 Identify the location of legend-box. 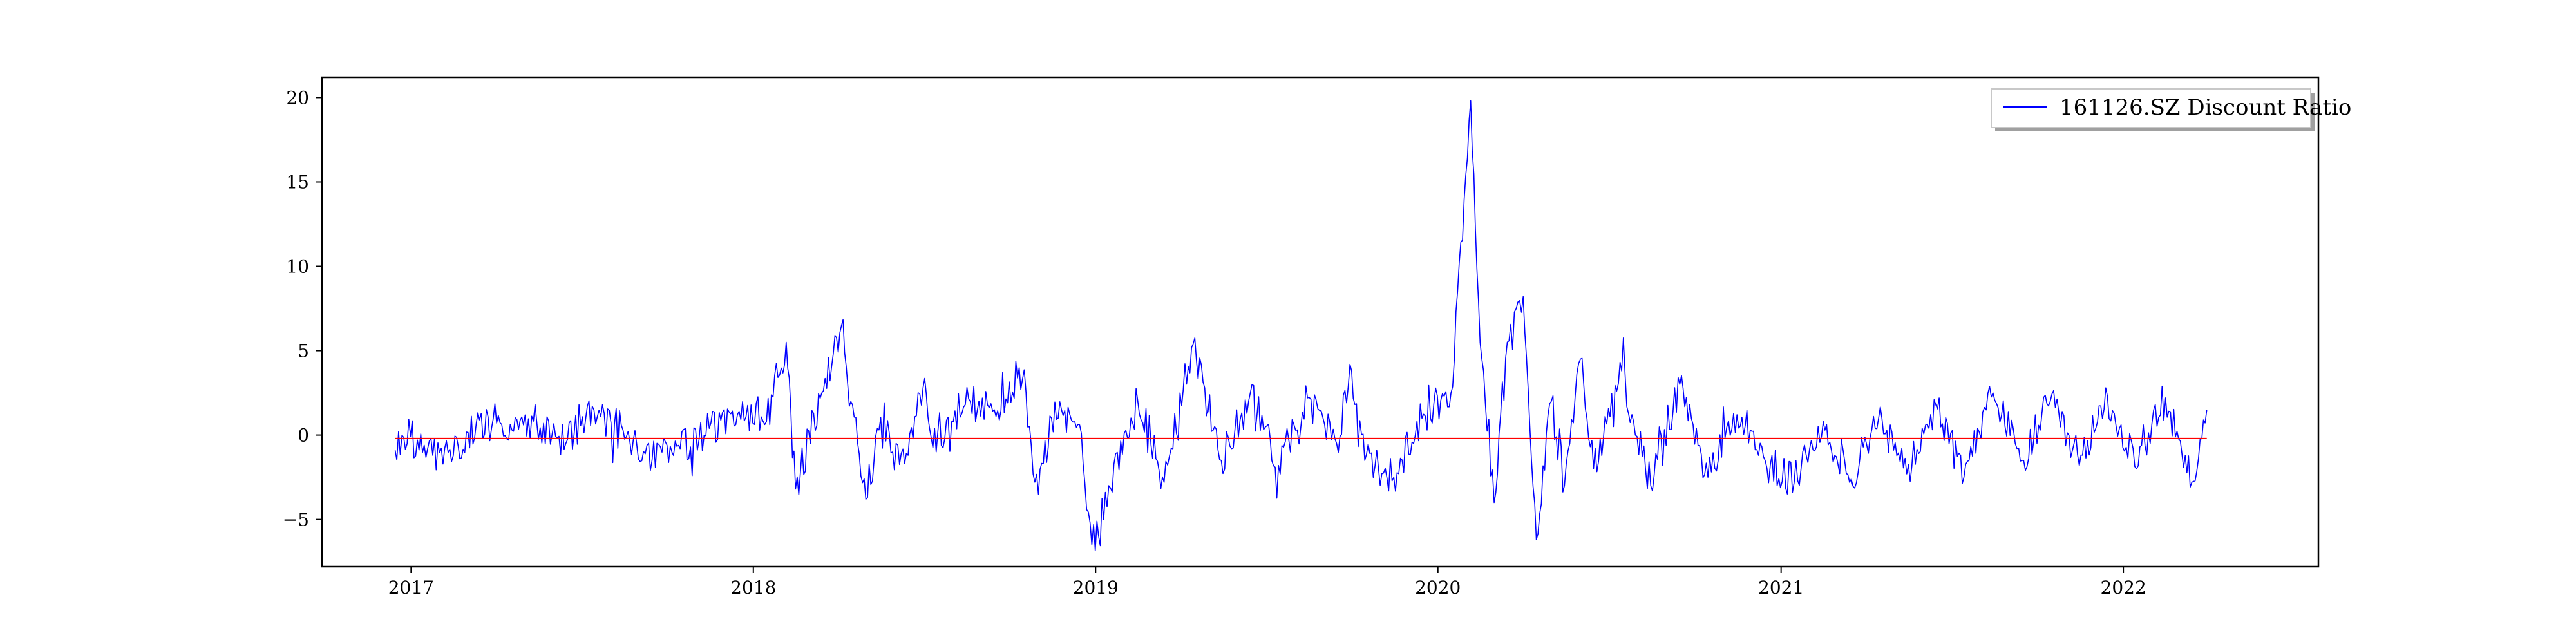
(2151, 108).